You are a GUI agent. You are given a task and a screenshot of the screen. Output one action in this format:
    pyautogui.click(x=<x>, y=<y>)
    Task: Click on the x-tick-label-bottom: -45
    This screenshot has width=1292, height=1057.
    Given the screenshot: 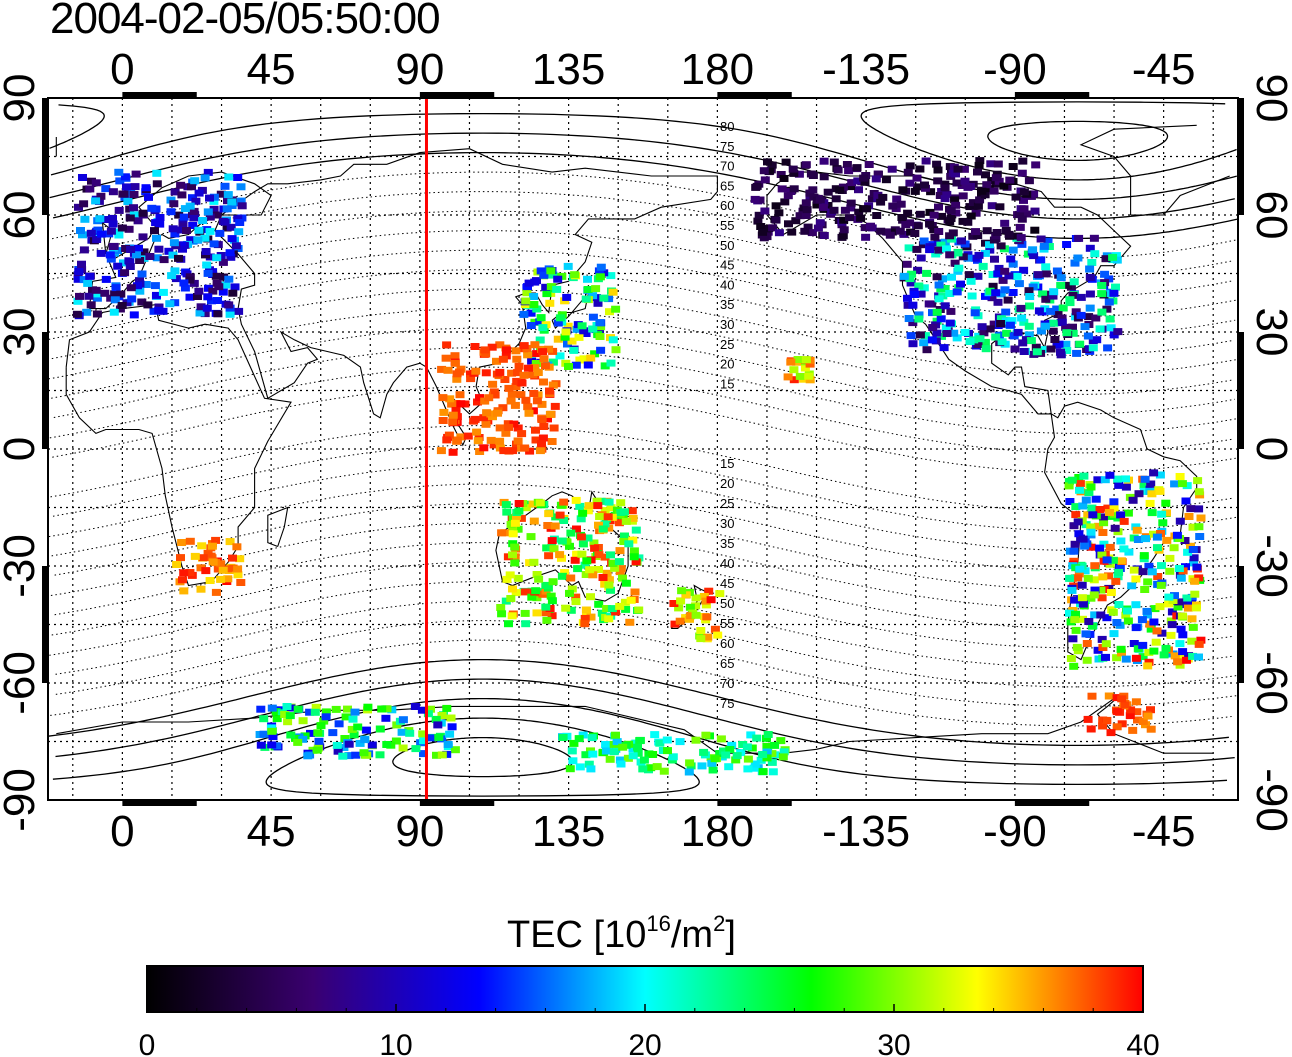 What is the action you would take?
    pyautogui.click(x=1164, y=831)
    